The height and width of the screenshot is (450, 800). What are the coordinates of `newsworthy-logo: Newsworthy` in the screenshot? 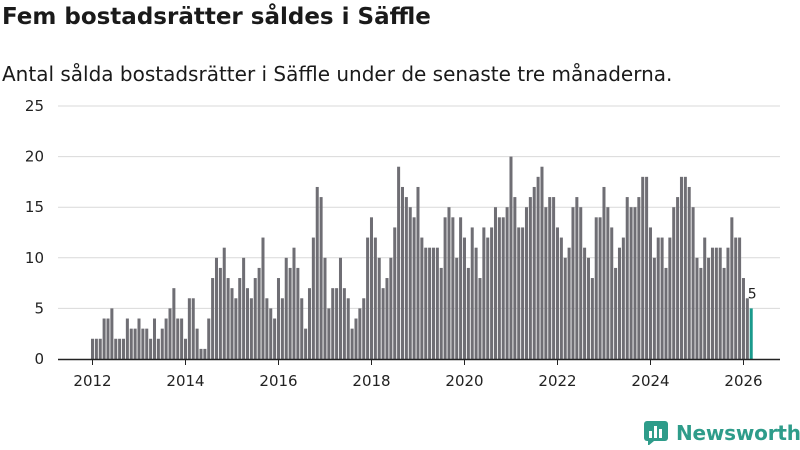 It's located at (722, 433).